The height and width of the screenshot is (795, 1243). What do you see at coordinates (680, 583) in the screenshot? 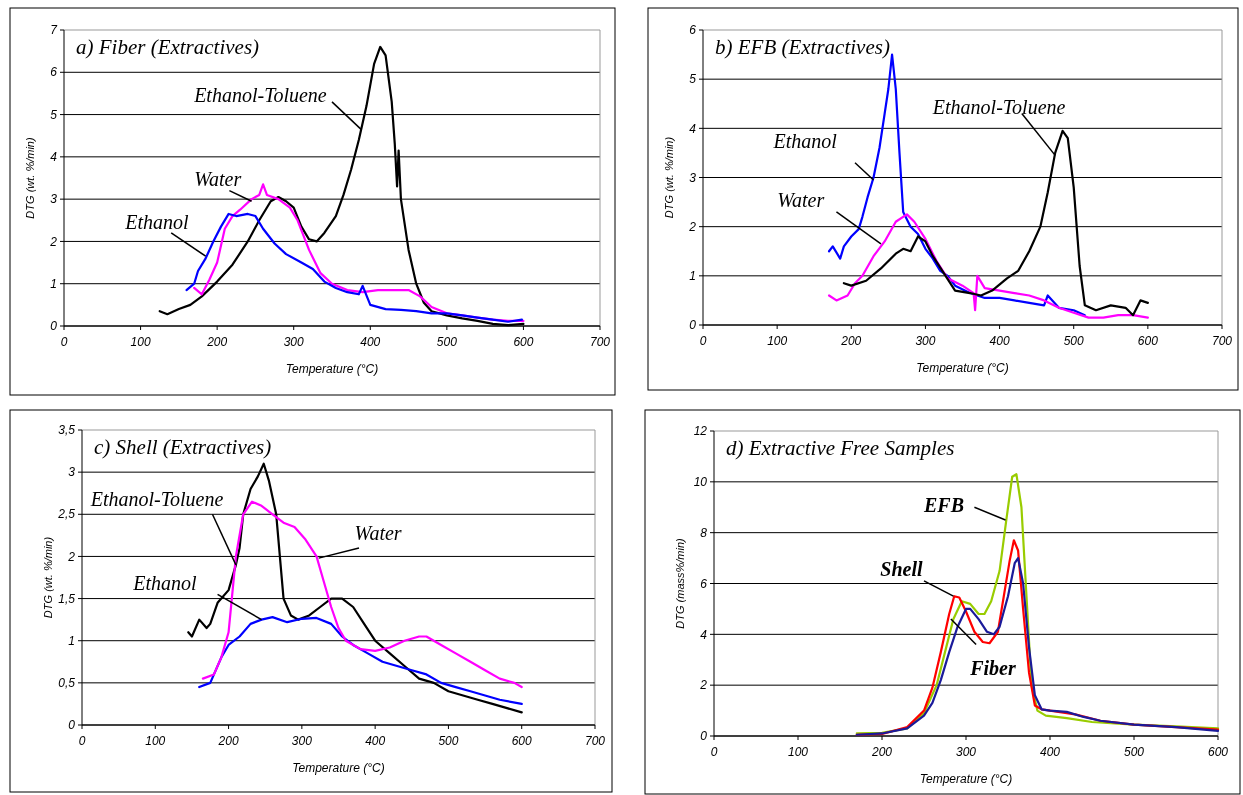
I see `y-axis-title: DTG (mass%/min)` at bounding box center [680, 583].